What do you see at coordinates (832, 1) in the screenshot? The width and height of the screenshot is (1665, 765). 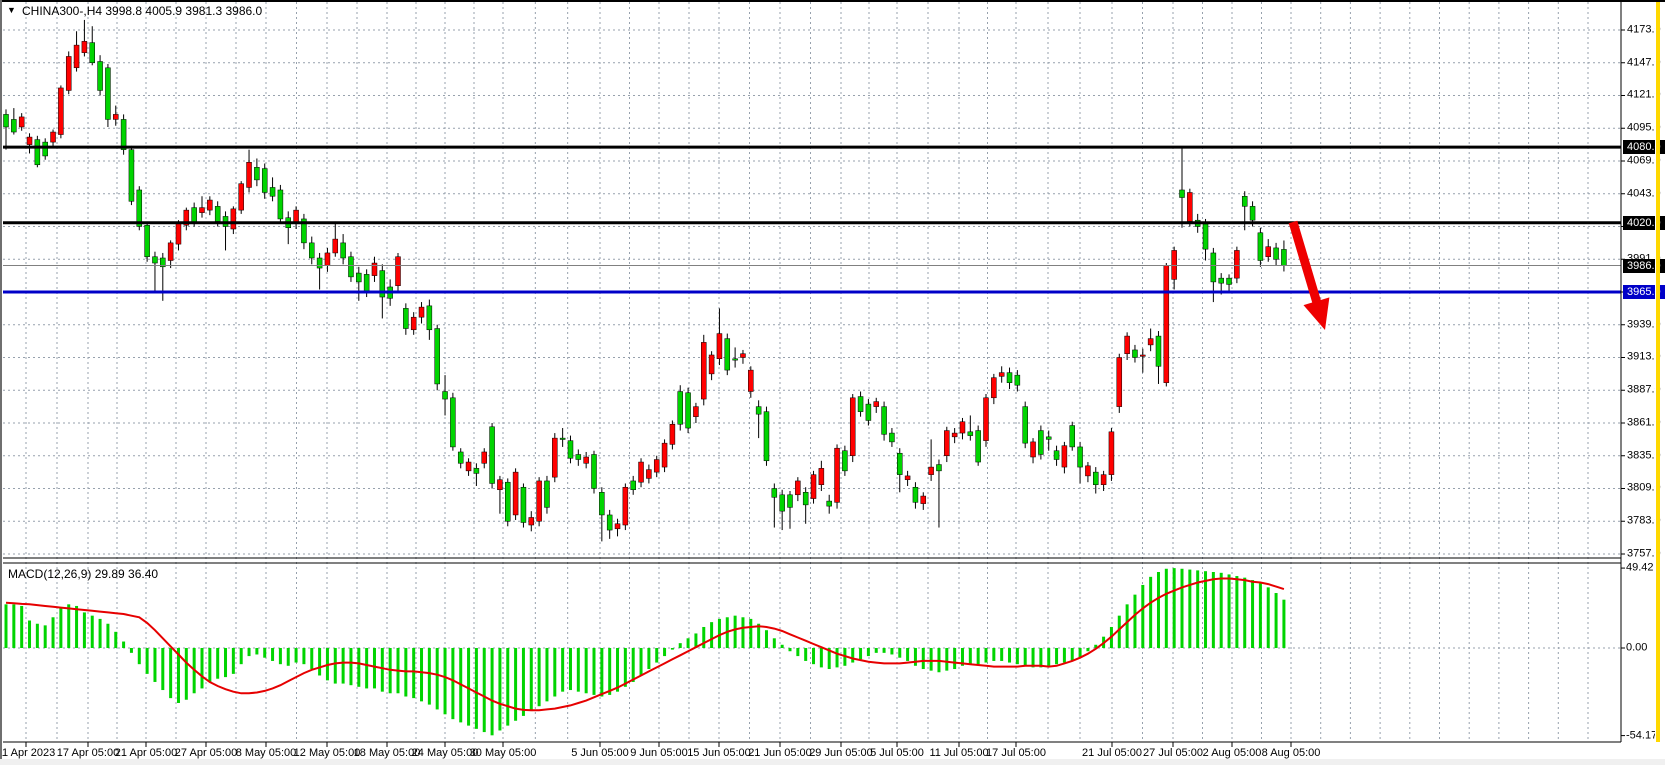 I see `window-top-border` at bounding box center [832, 1].